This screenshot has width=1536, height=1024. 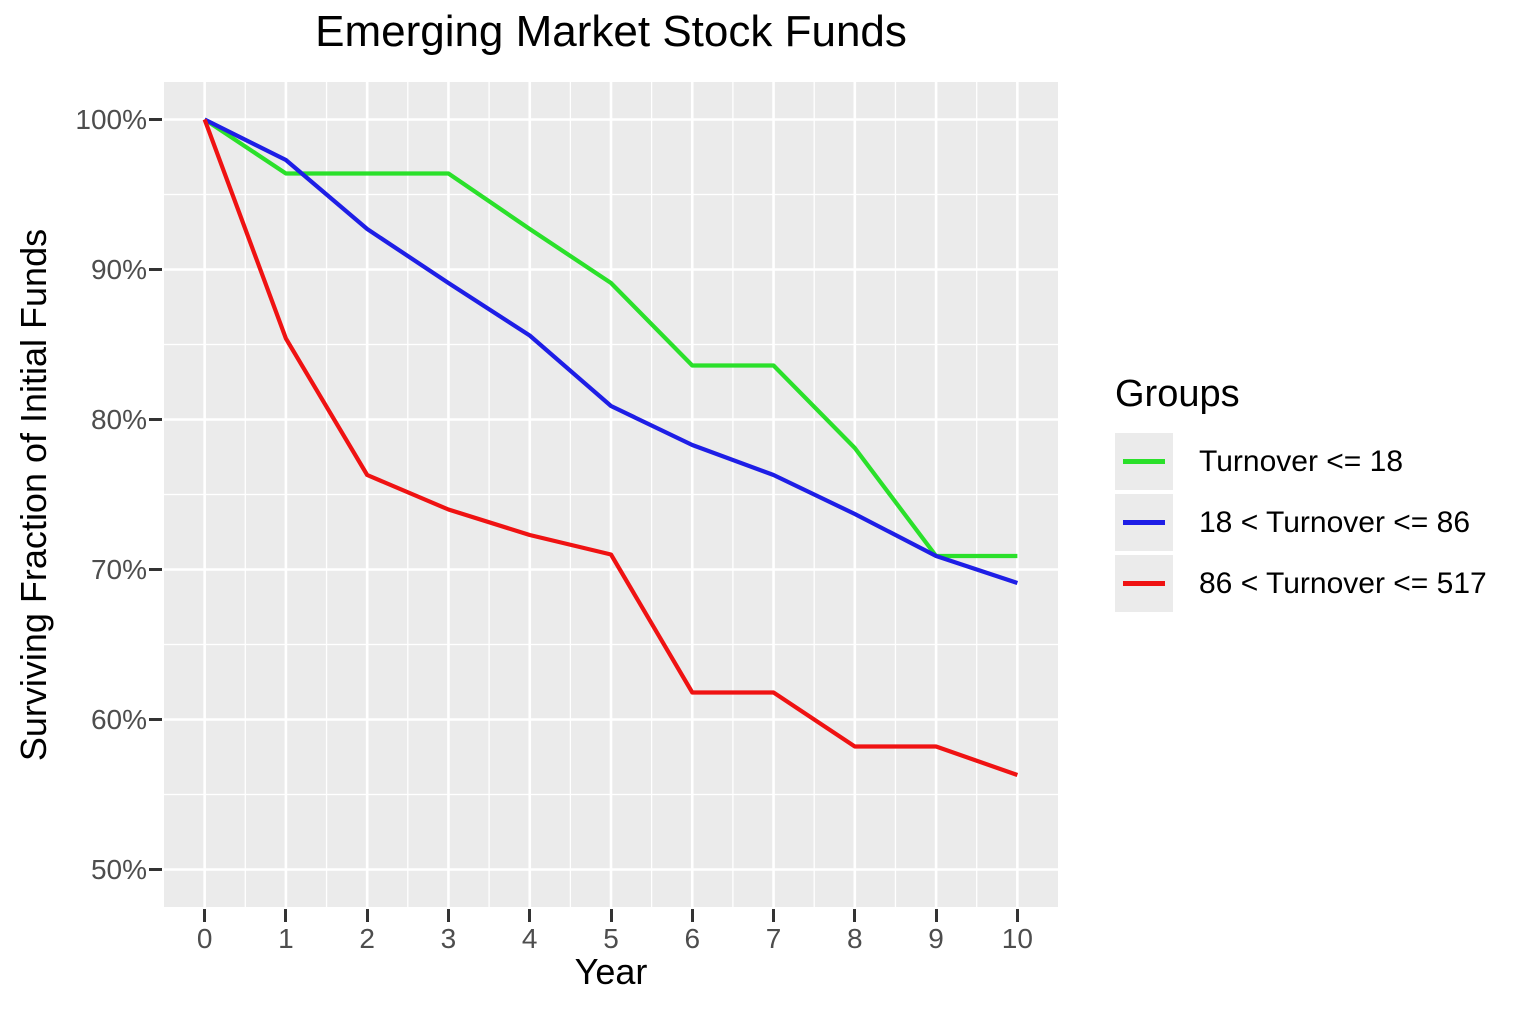 I want to click on legend-row: Turnover <= 18, so click(x=1301, y=461).